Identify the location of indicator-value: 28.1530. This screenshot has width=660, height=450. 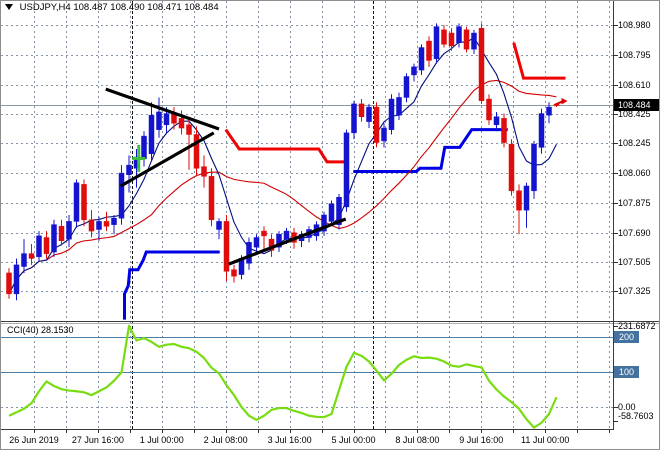
(57, 330).